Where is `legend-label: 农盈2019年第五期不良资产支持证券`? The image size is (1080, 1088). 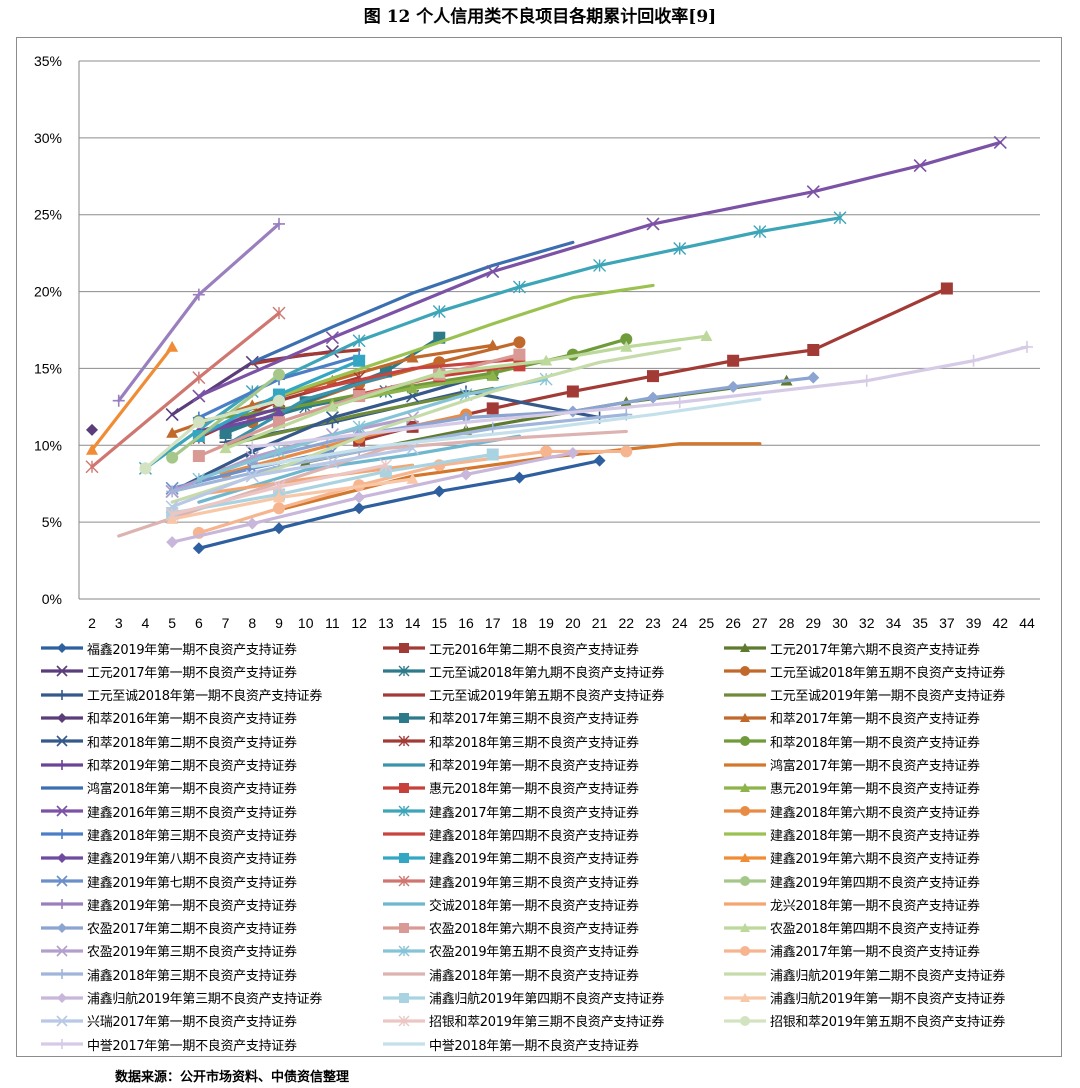
legend-label: 农盈2019年第五期不良资产支持证券 is located at coordinates (534, 953).